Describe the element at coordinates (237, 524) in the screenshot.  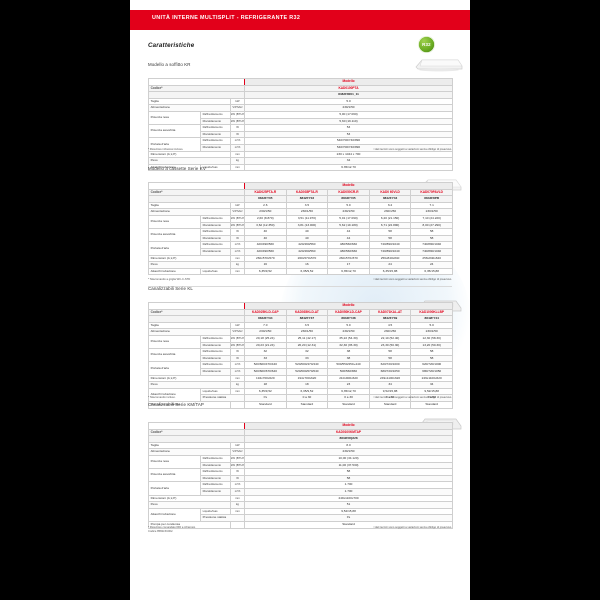
I see `row-unit` at that location.